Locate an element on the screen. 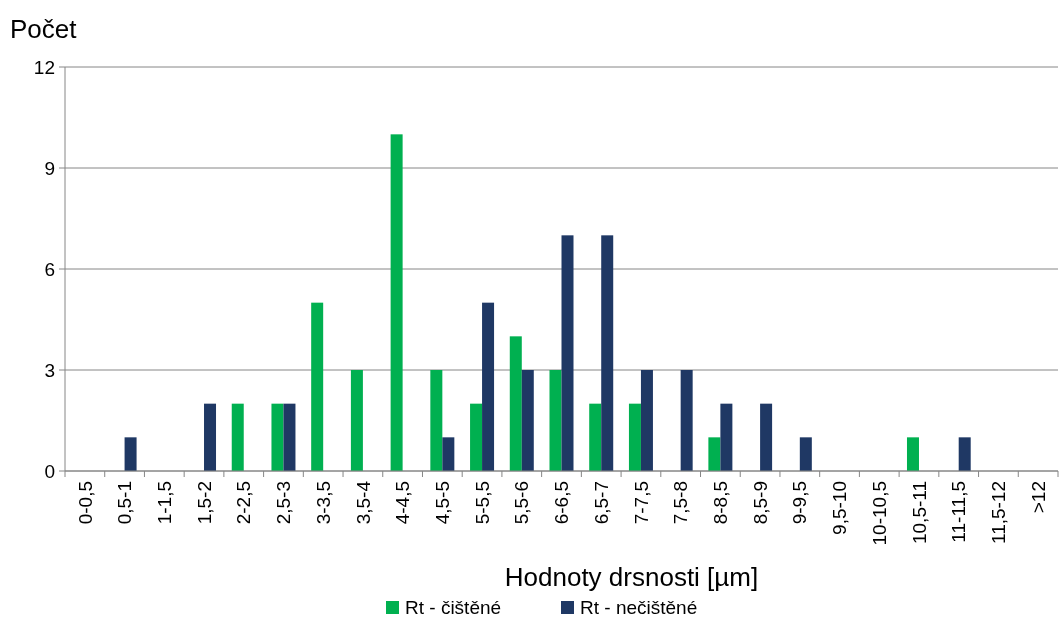 The height and width of the screenshot is (626, 1062). legend-label: Rt - čištěné is located at coordinates (453, 607).